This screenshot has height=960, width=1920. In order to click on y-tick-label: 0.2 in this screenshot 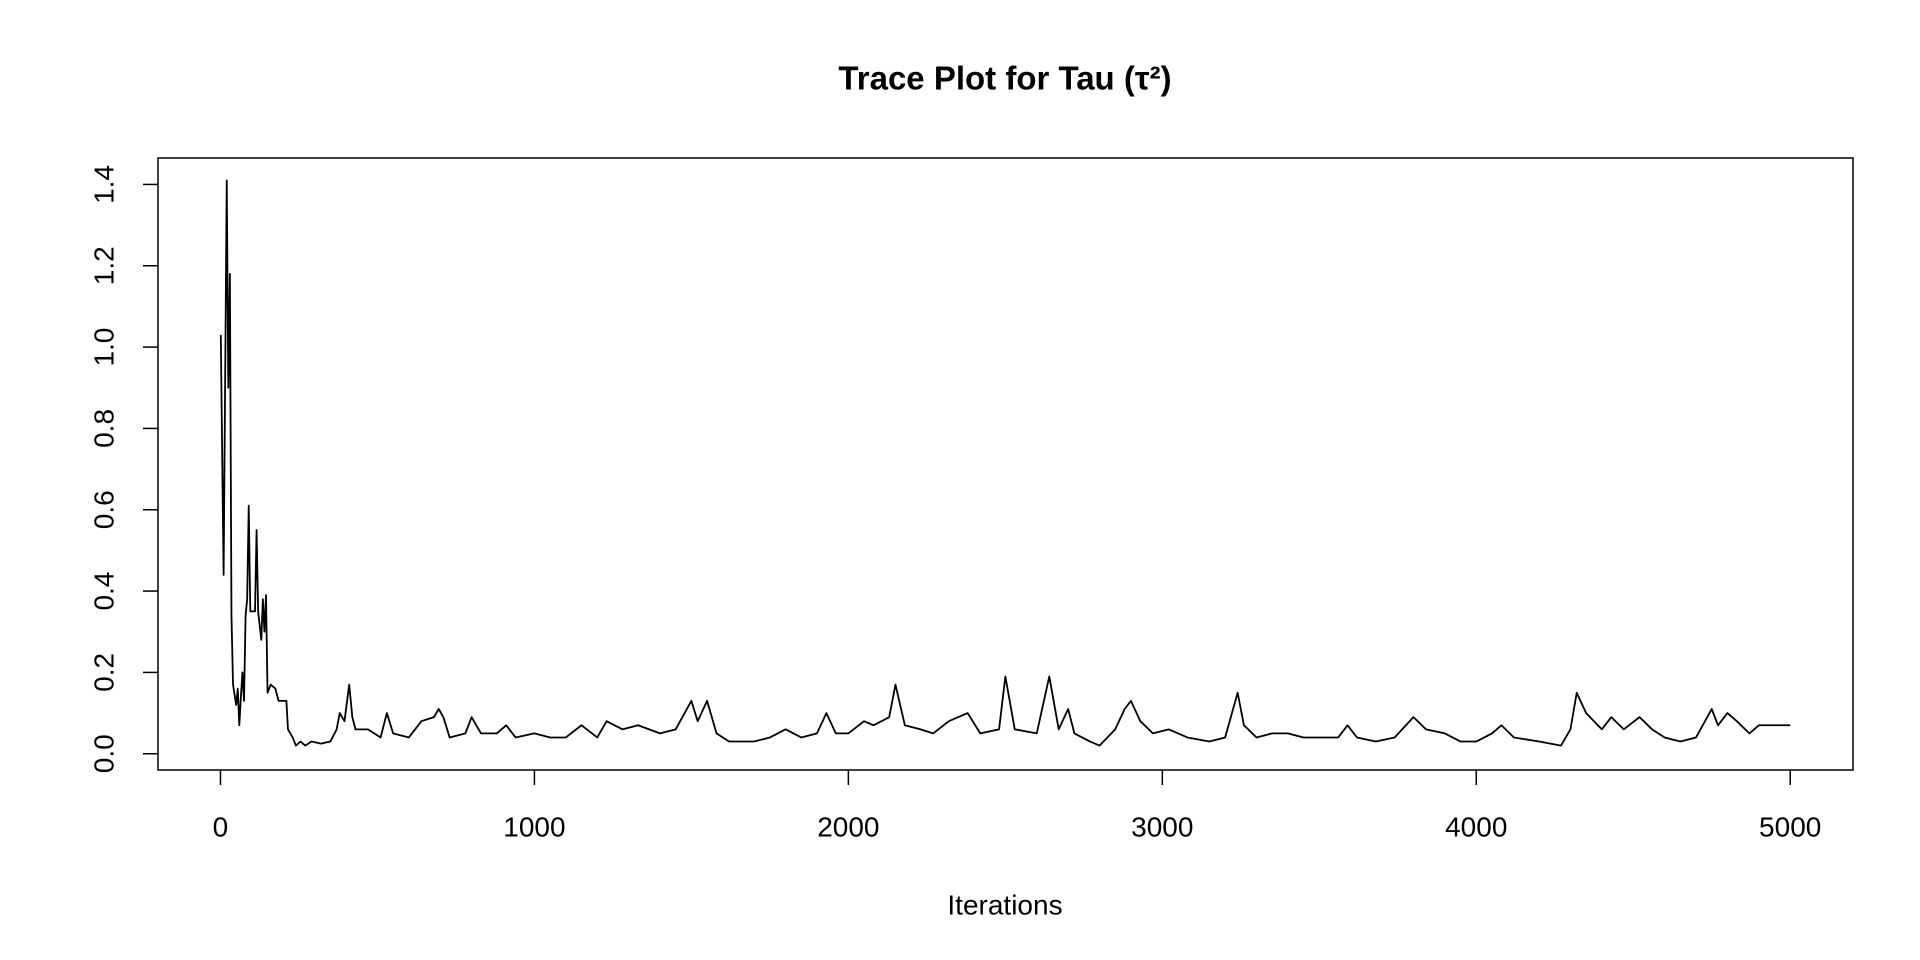, I will do `click(103, 672)`.